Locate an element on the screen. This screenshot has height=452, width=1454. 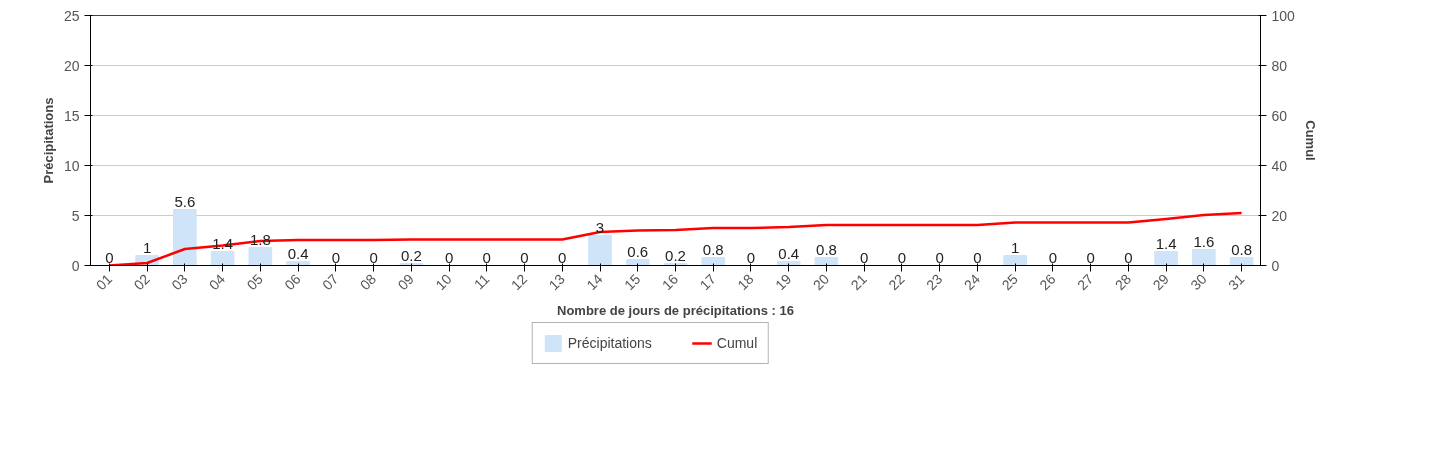
x-tick-label: 09 is located at coordinates (406, 282).